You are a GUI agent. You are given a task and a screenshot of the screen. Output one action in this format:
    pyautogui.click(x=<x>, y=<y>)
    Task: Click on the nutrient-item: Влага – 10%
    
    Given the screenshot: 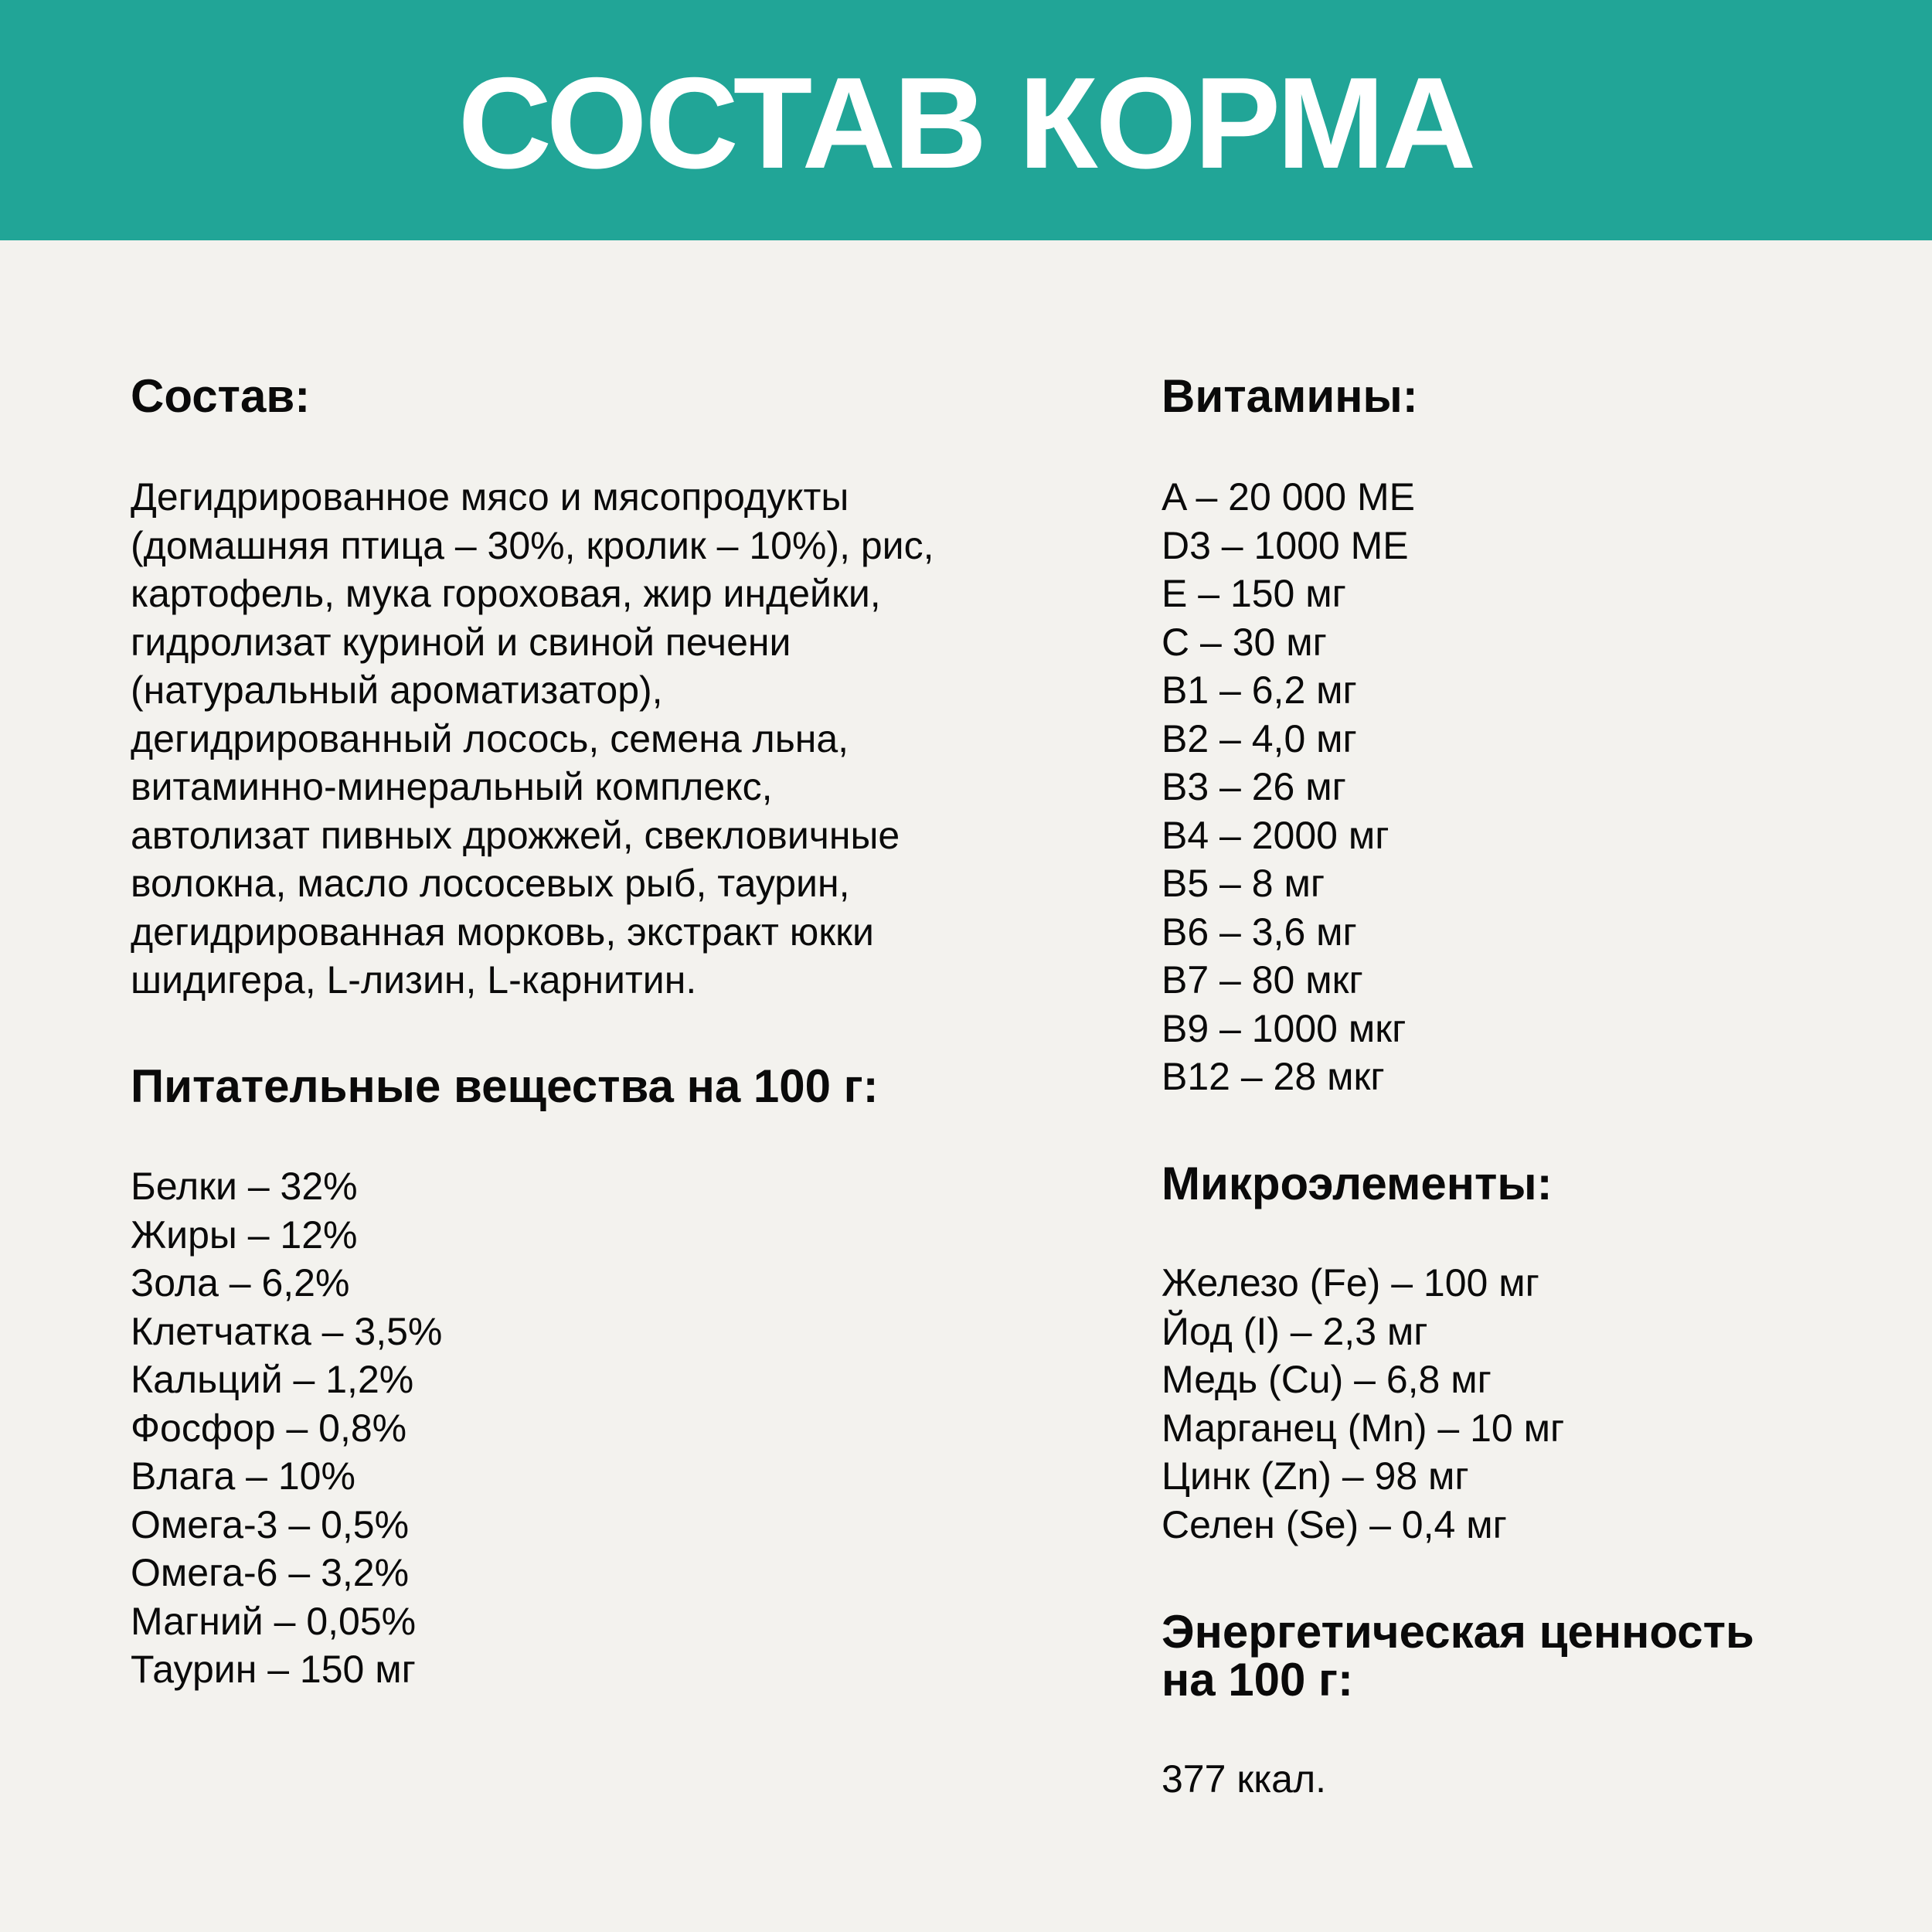 What is the action you would take?
    pyautogui.click(x=243, y=1476)
    